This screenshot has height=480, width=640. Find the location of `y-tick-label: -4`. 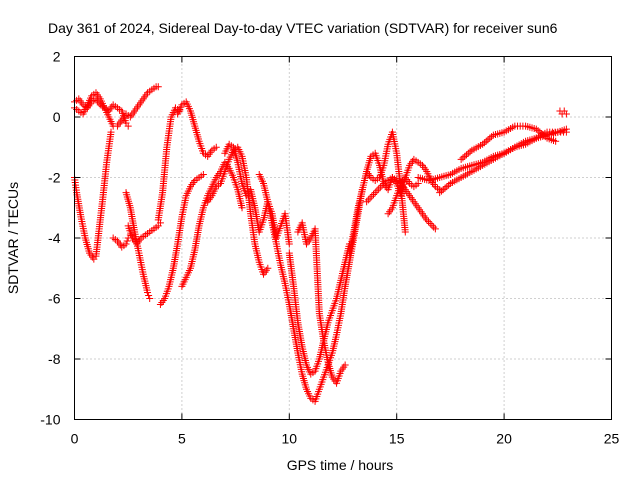

y-tick-label: -4 is located at coordinates (54, 238).